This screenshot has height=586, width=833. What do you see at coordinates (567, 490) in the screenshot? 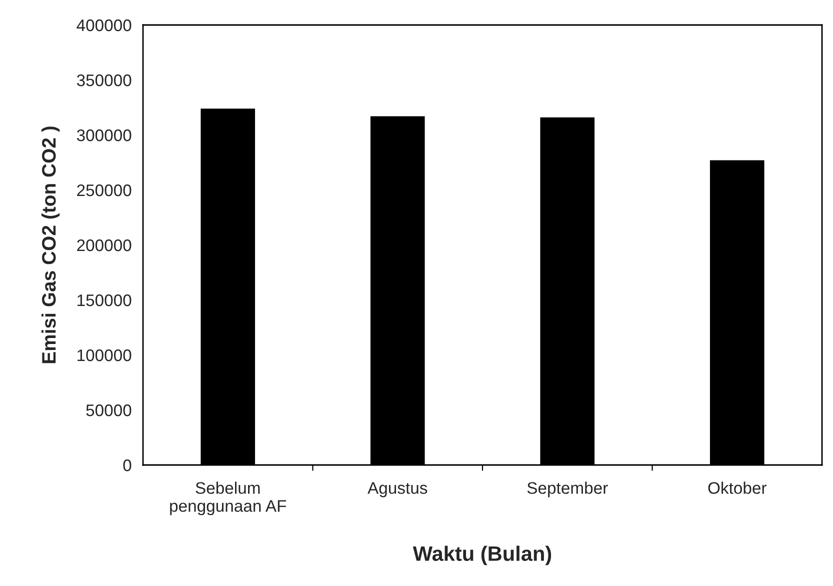
I see `x-tick-label: September` at bounding box center [567, 490].